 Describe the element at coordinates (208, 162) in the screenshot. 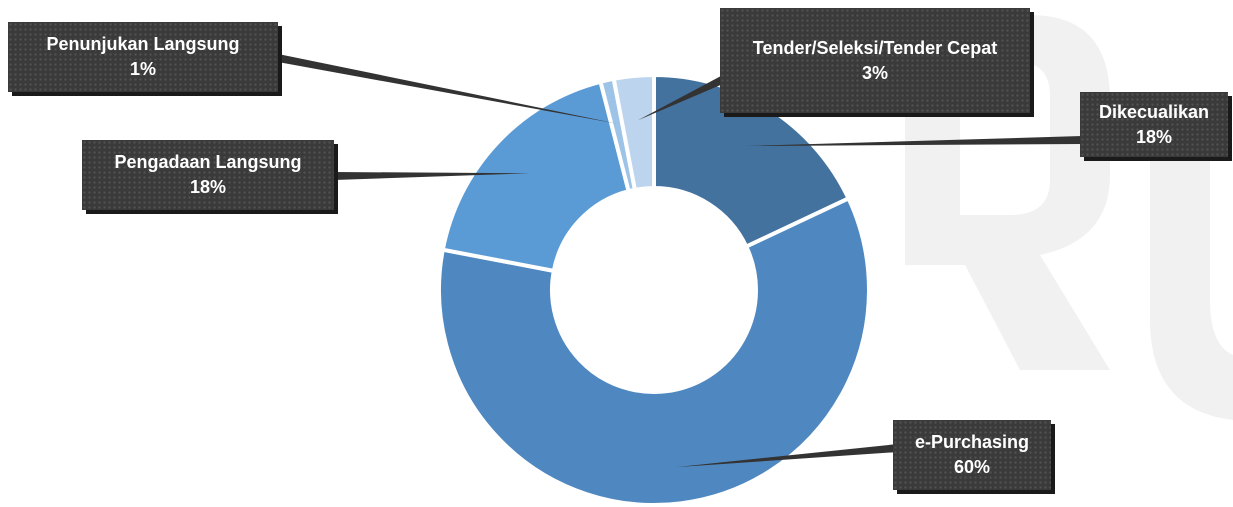

I see `label-category: Pengadaan Langsung` at that location.